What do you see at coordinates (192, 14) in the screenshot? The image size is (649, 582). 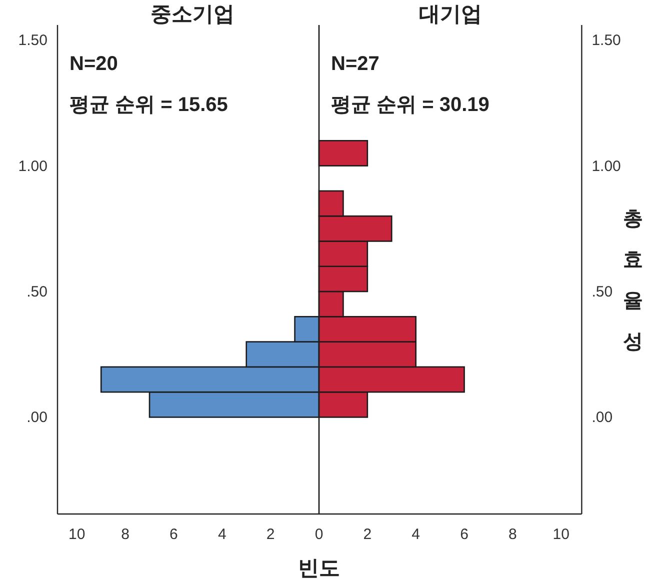 I see `chart-title: 중소기업` at bounding box center [192, 14].